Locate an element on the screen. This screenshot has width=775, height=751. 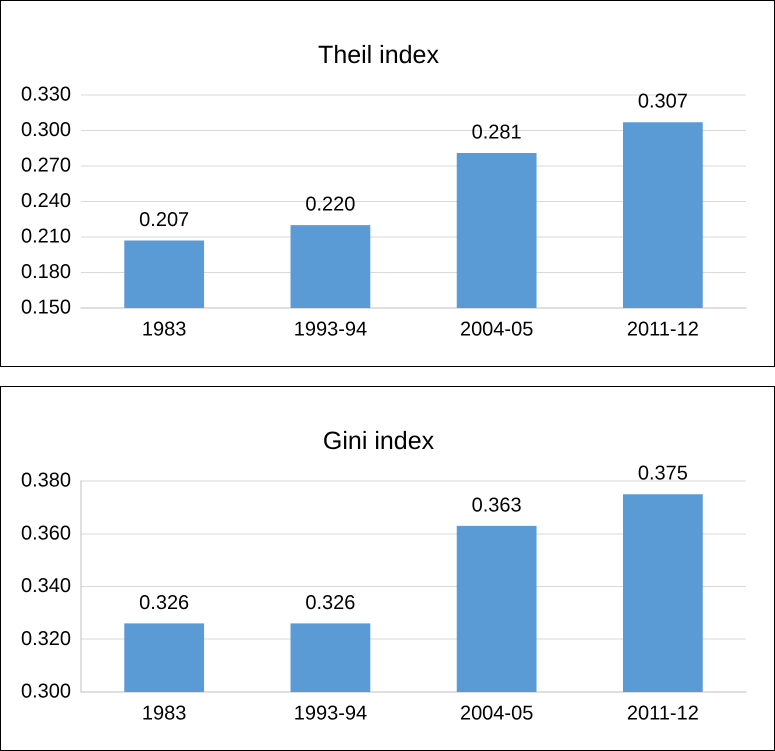
data-label: 0.207 is located at coordinates (164, 220).